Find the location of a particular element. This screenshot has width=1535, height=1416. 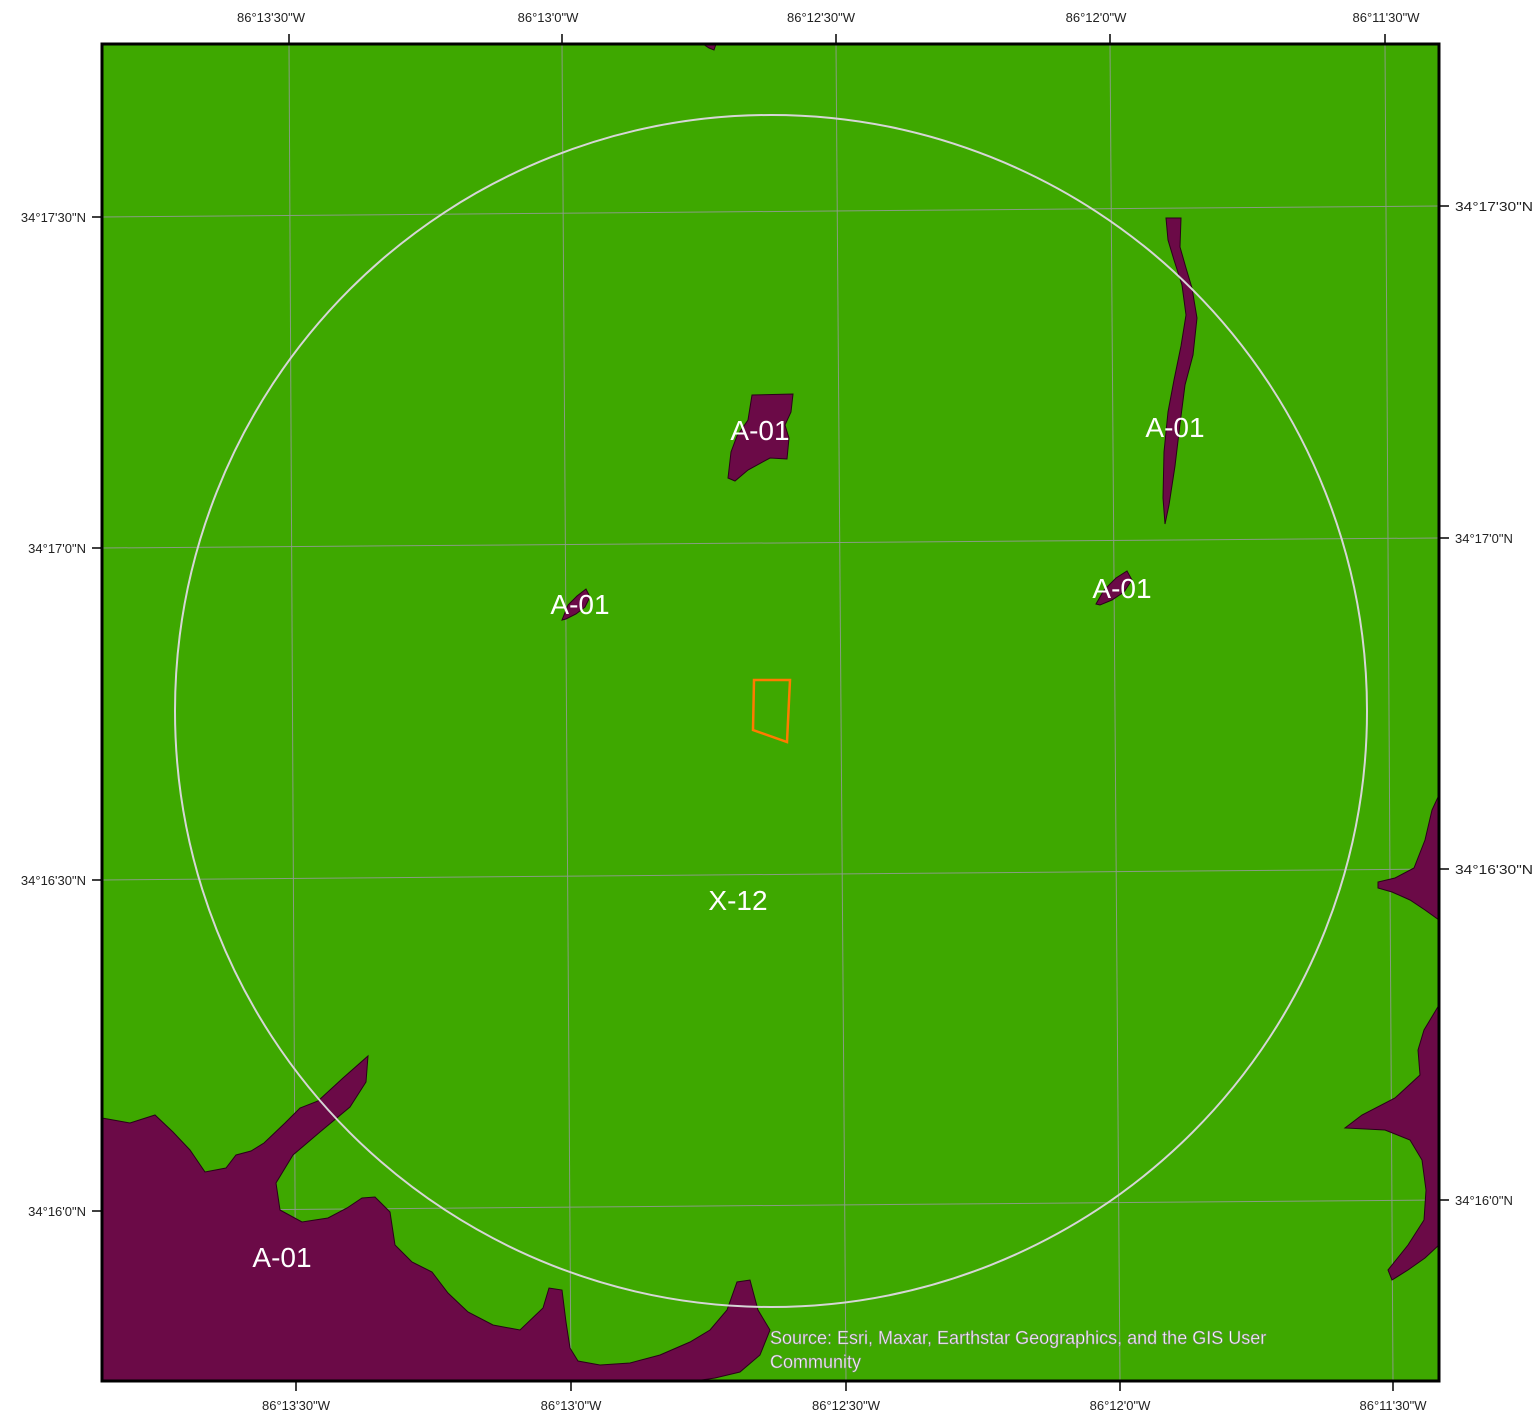

lon-label-bottom: 86°12'30"W is located at coordinates (846, 1405).